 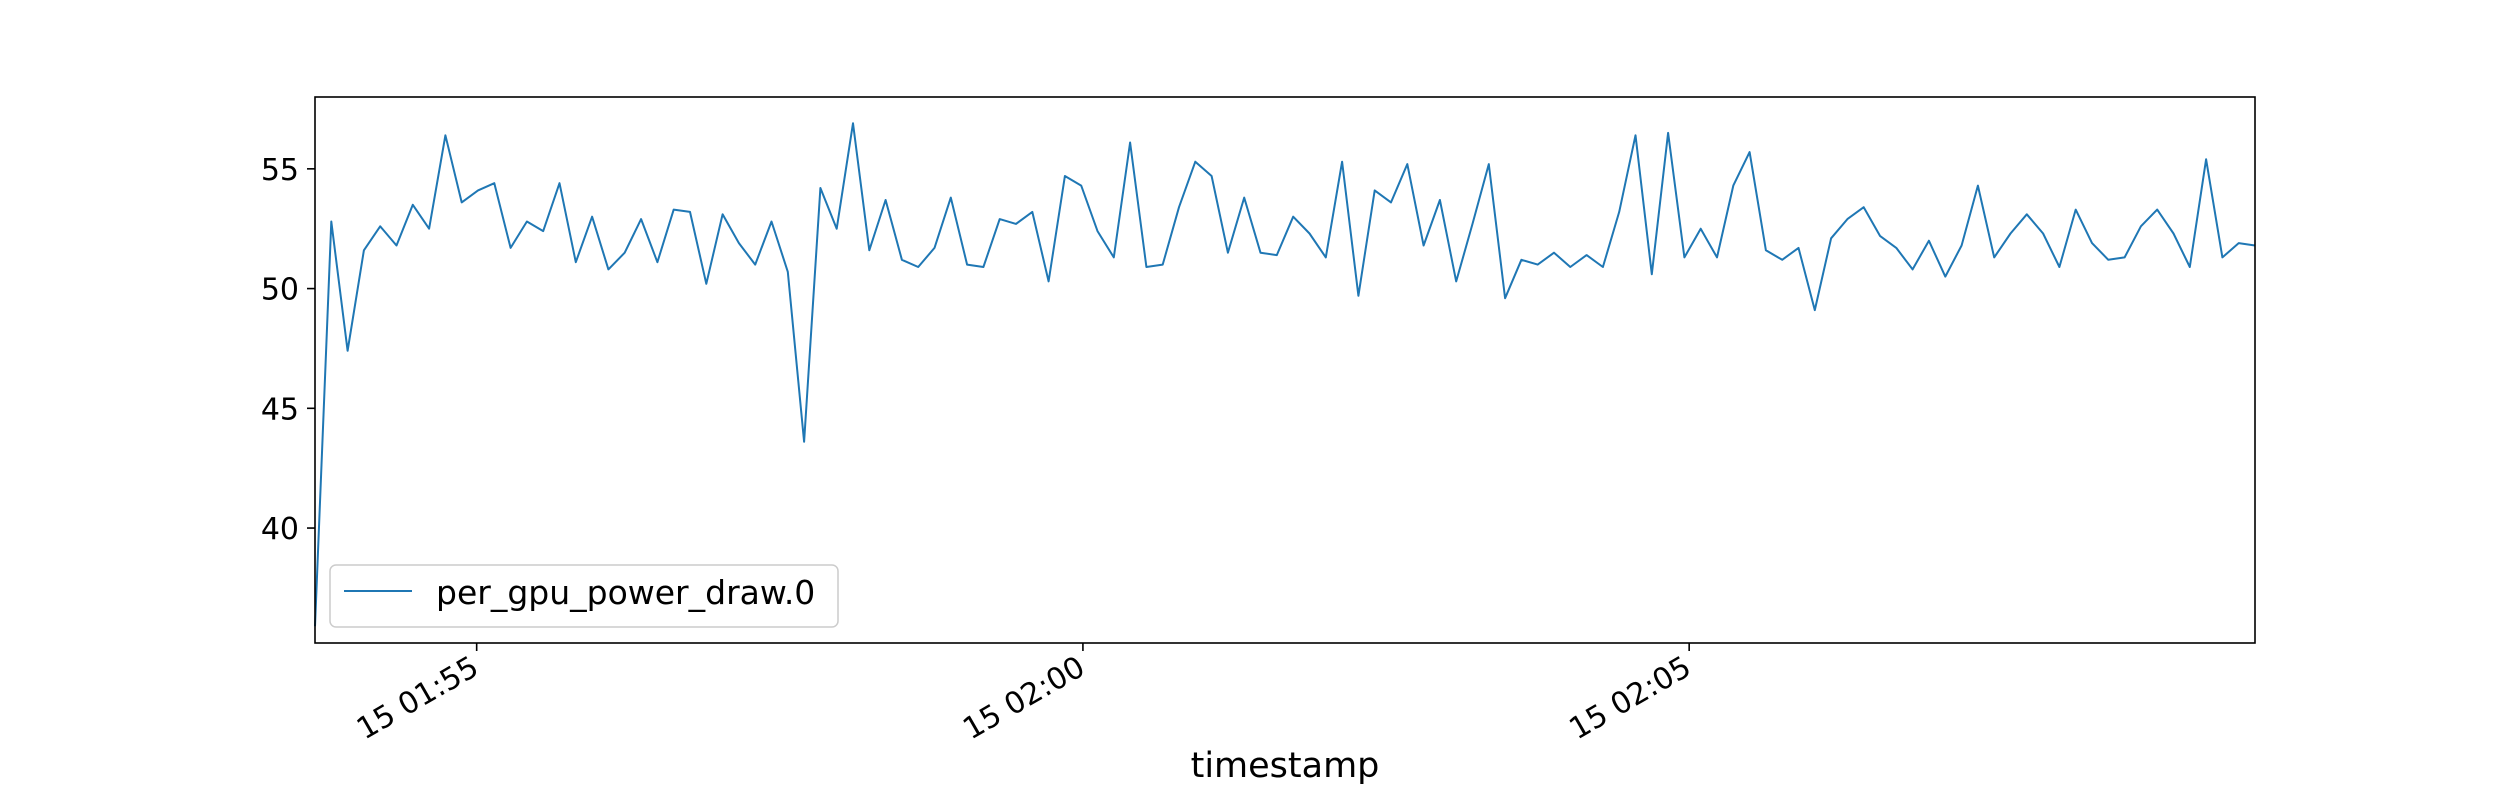 I want to click on y-tick-label: 55, so click(x=280, y=170).